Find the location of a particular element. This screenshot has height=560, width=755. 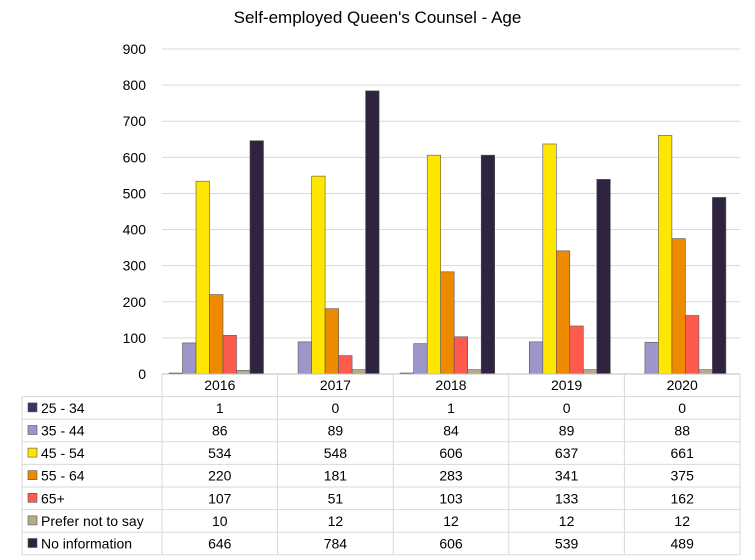

table-cell-value: 133 is located at coordinates (567, 498).